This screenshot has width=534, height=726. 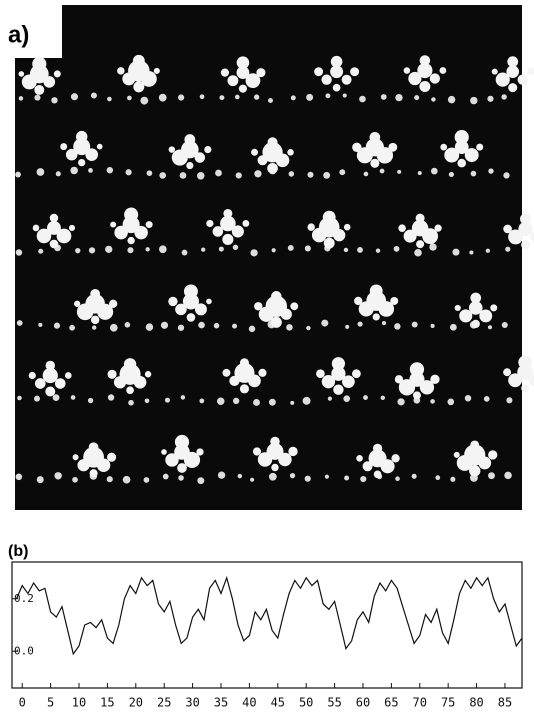 I want to click on x-tick-label: 60, so click(x=363, y=703).